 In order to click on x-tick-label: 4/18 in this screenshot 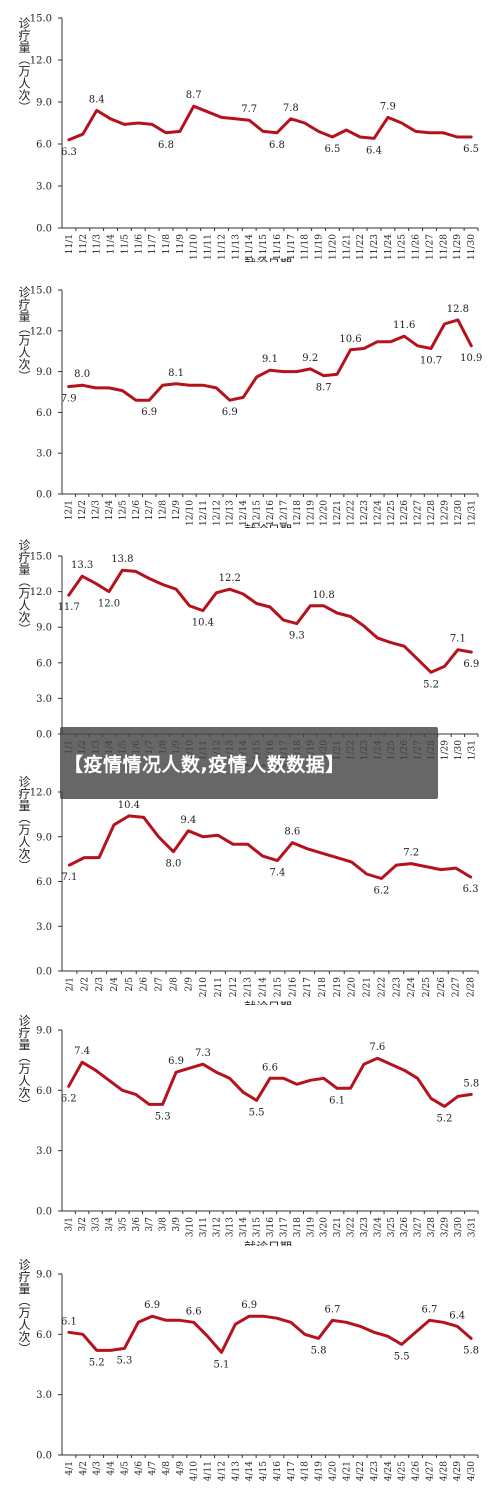, I will do `click(306, 1471)`.